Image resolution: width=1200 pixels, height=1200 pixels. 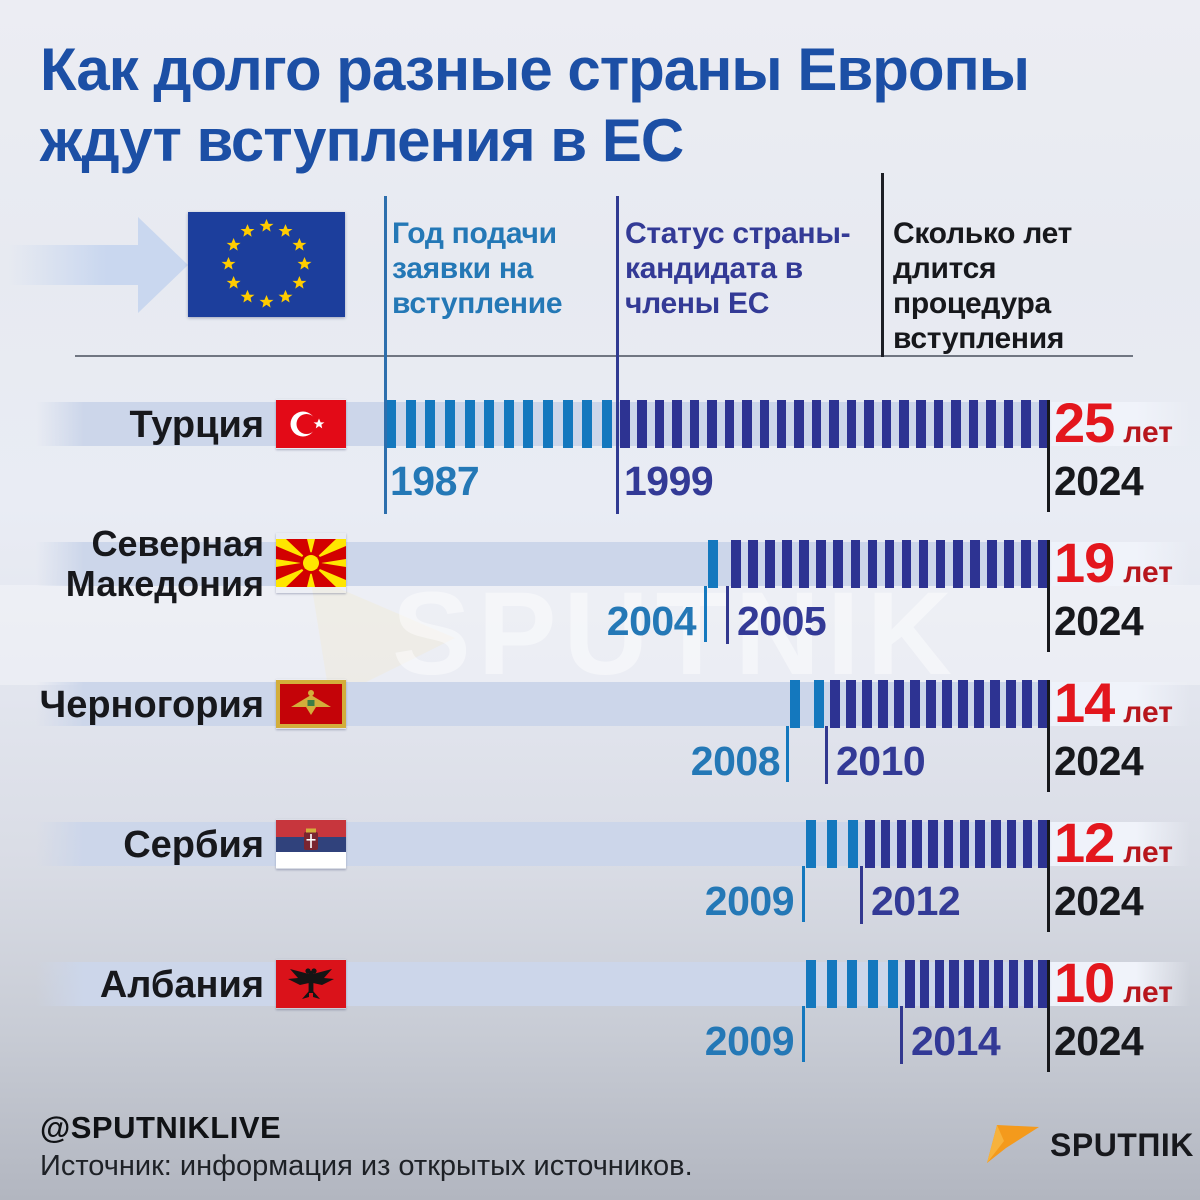 What do you see at coordinates (782, 621) in the screenshot?
I see `candidate-year: 2005` at bounding box center [782, 621].